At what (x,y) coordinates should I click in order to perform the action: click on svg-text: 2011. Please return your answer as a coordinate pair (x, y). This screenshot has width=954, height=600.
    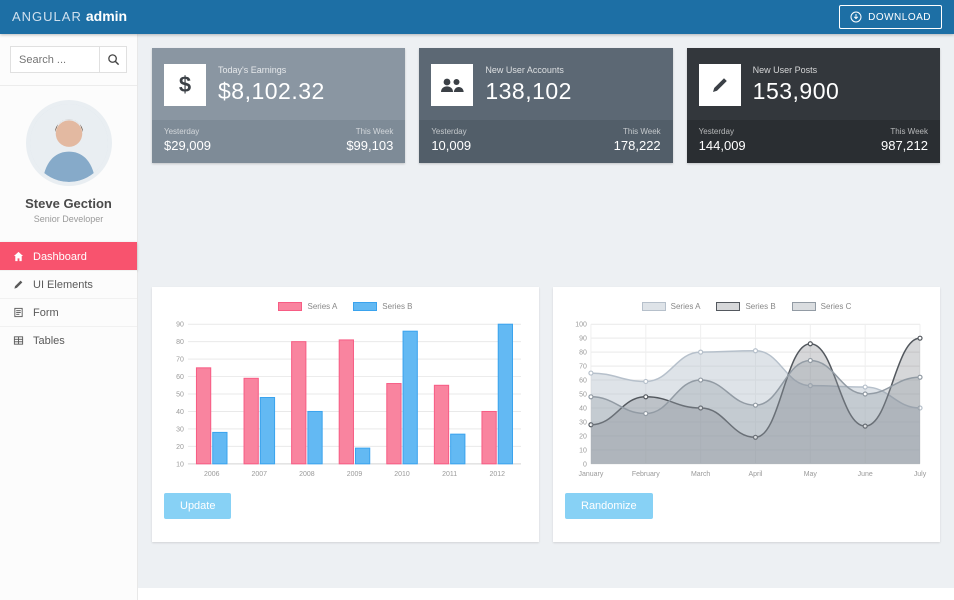
    Looking at the image, I should click on (449, 474).